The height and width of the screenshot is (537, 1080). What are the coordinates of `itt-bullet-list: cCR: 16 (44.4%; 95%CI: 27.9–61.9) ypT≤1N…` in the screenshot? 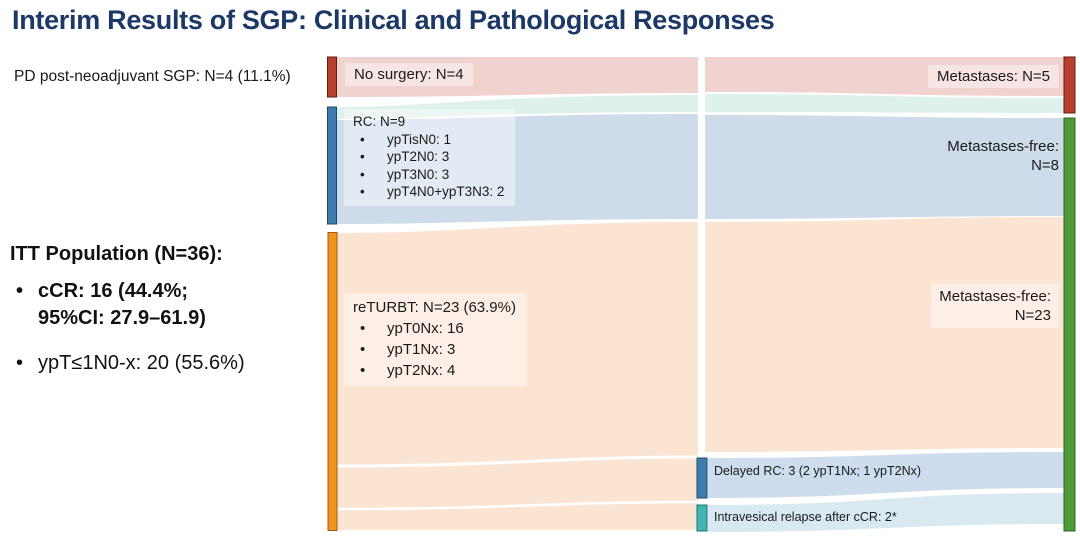 It's located at (167, 327).